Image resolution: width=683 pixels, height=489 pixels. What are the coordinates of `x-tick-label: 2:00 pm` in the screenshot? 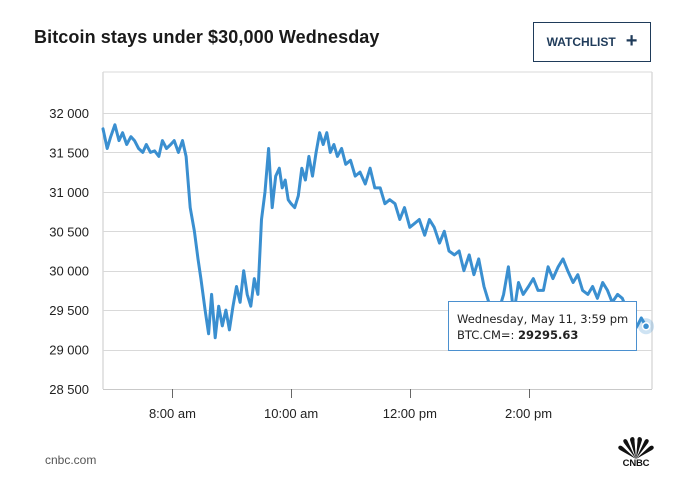 It's located at (528, 413).